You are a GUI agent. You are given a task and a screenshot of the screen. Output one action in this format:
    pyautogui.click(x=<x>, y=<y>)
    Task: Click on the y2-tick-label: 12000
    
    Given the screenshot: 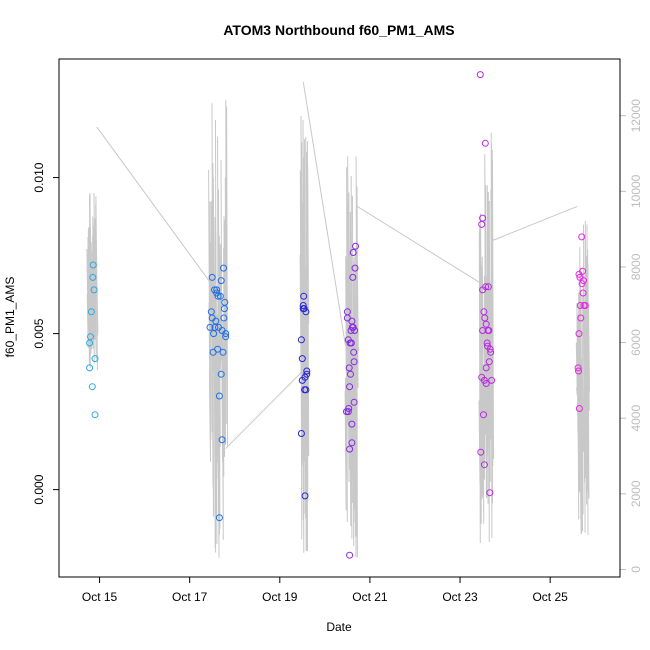 What is the action you would take?
    pyautogui.click(x=636, y=116)
    